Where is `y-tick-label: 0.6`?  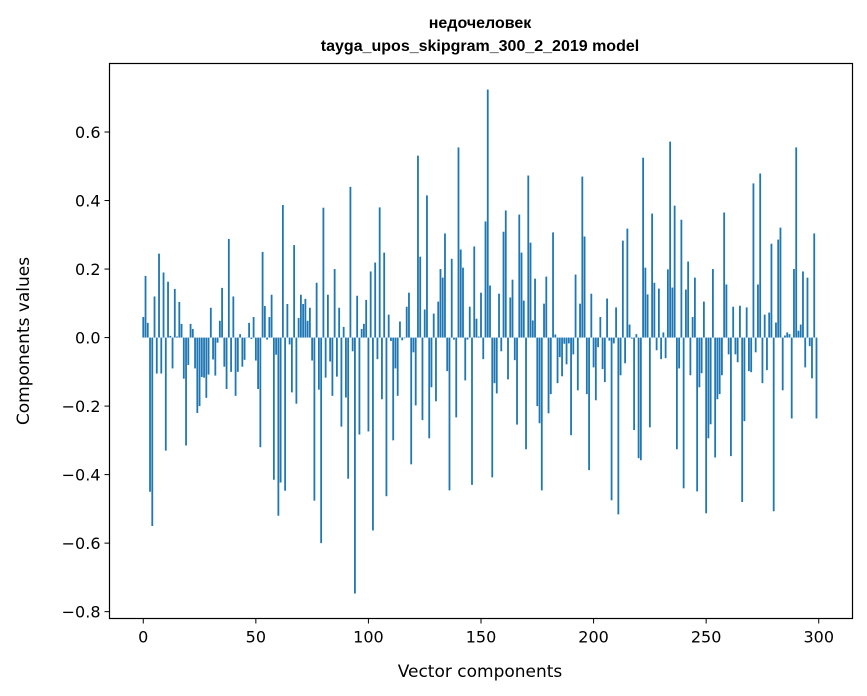
y-tick-label: 0.6 is located at coordinates (87, 132).